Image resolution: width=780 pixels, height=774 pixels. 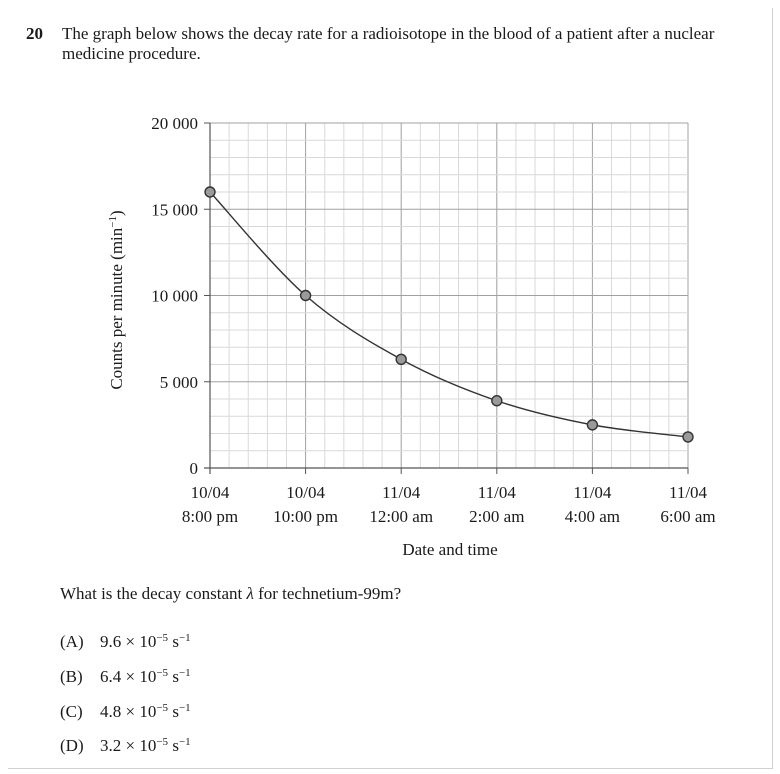 What do you see at coordinates (305, 516) in the screenshot?
I see `x-tick-time-label: 10:00 pm` at bounding box center [305, 516].